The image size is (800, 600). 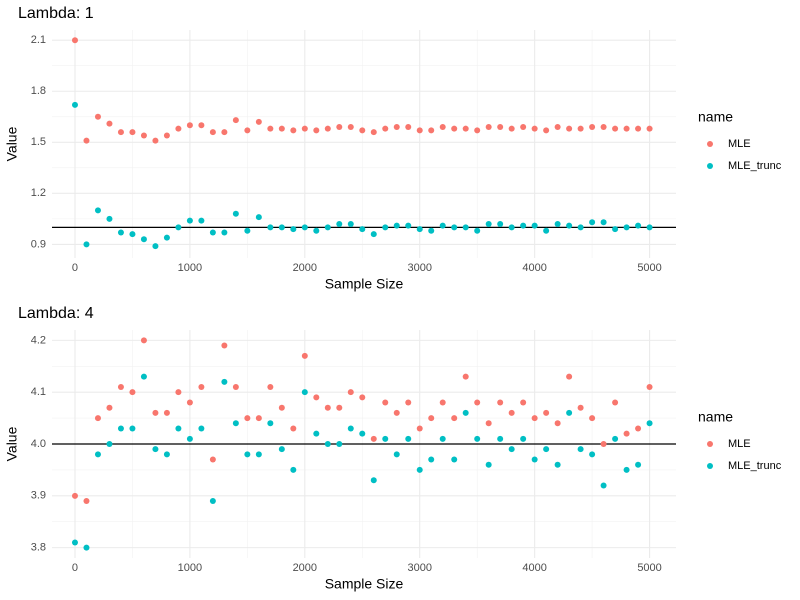 What do you see at coordinates (364, 584) in the screenshot?
I see `x-axis-title: Sample Size` at bounding box center [364, 584].